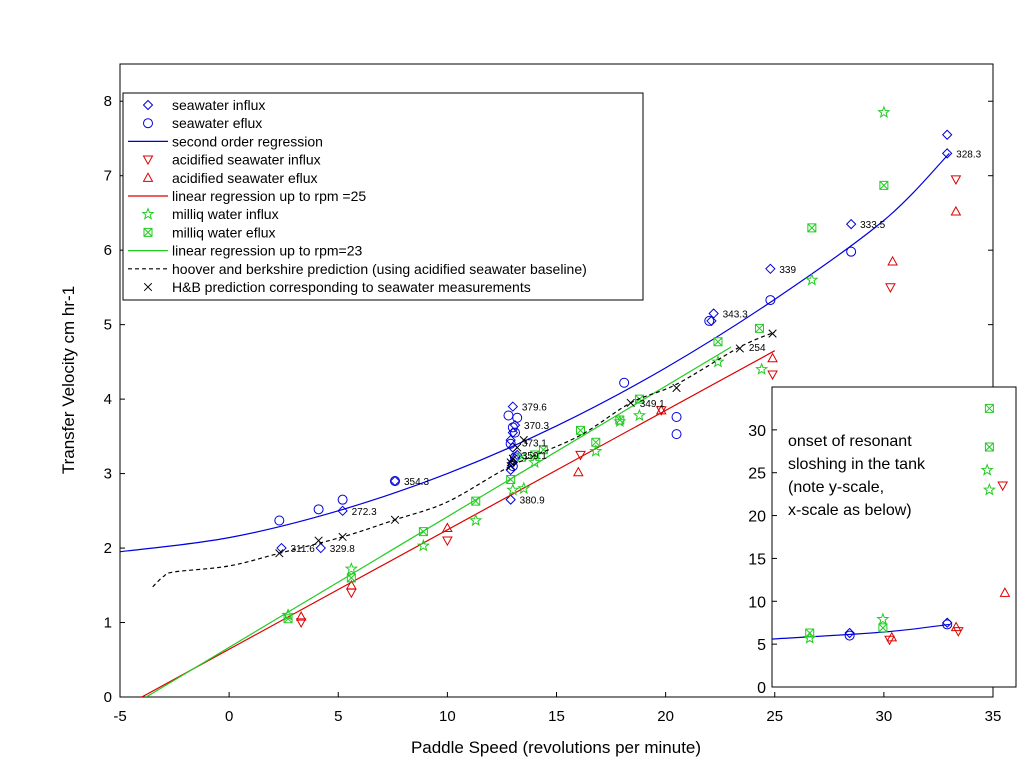 This screenshot has height=757, width=1024. Describe the element at coordinates (148, 213) in the screenshot. I see `legend-swatch-milliq-water-influx` at that location.